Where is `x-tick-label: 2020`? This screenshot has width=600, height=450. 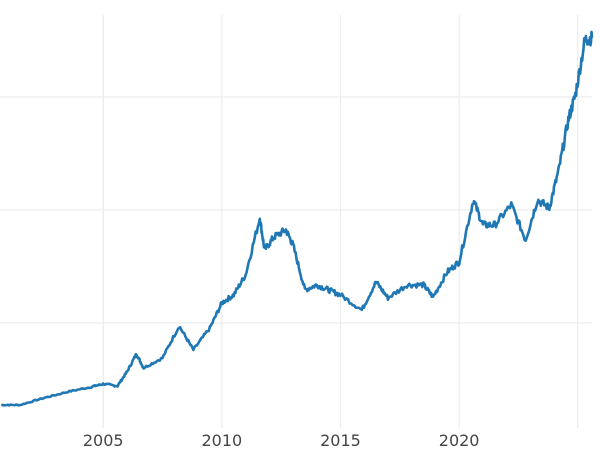
x-tick-label: 2020 is located at coordinates (459, 440).